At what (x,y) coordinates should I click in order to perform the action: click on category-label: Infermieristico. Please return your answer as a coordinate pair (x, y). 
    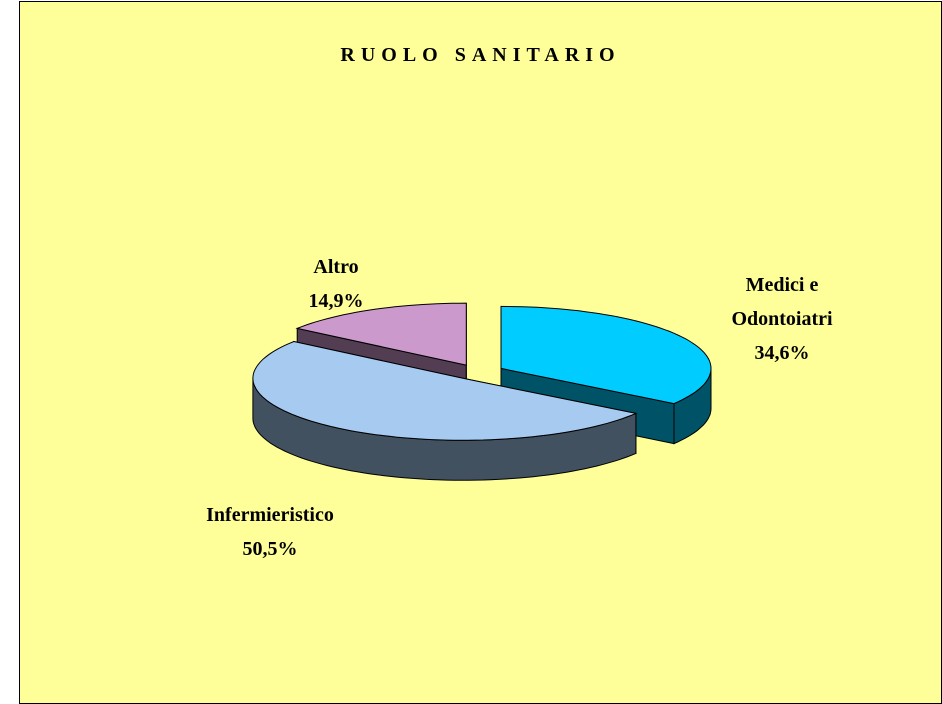
    Looking at the image, I should click on (270, 515).